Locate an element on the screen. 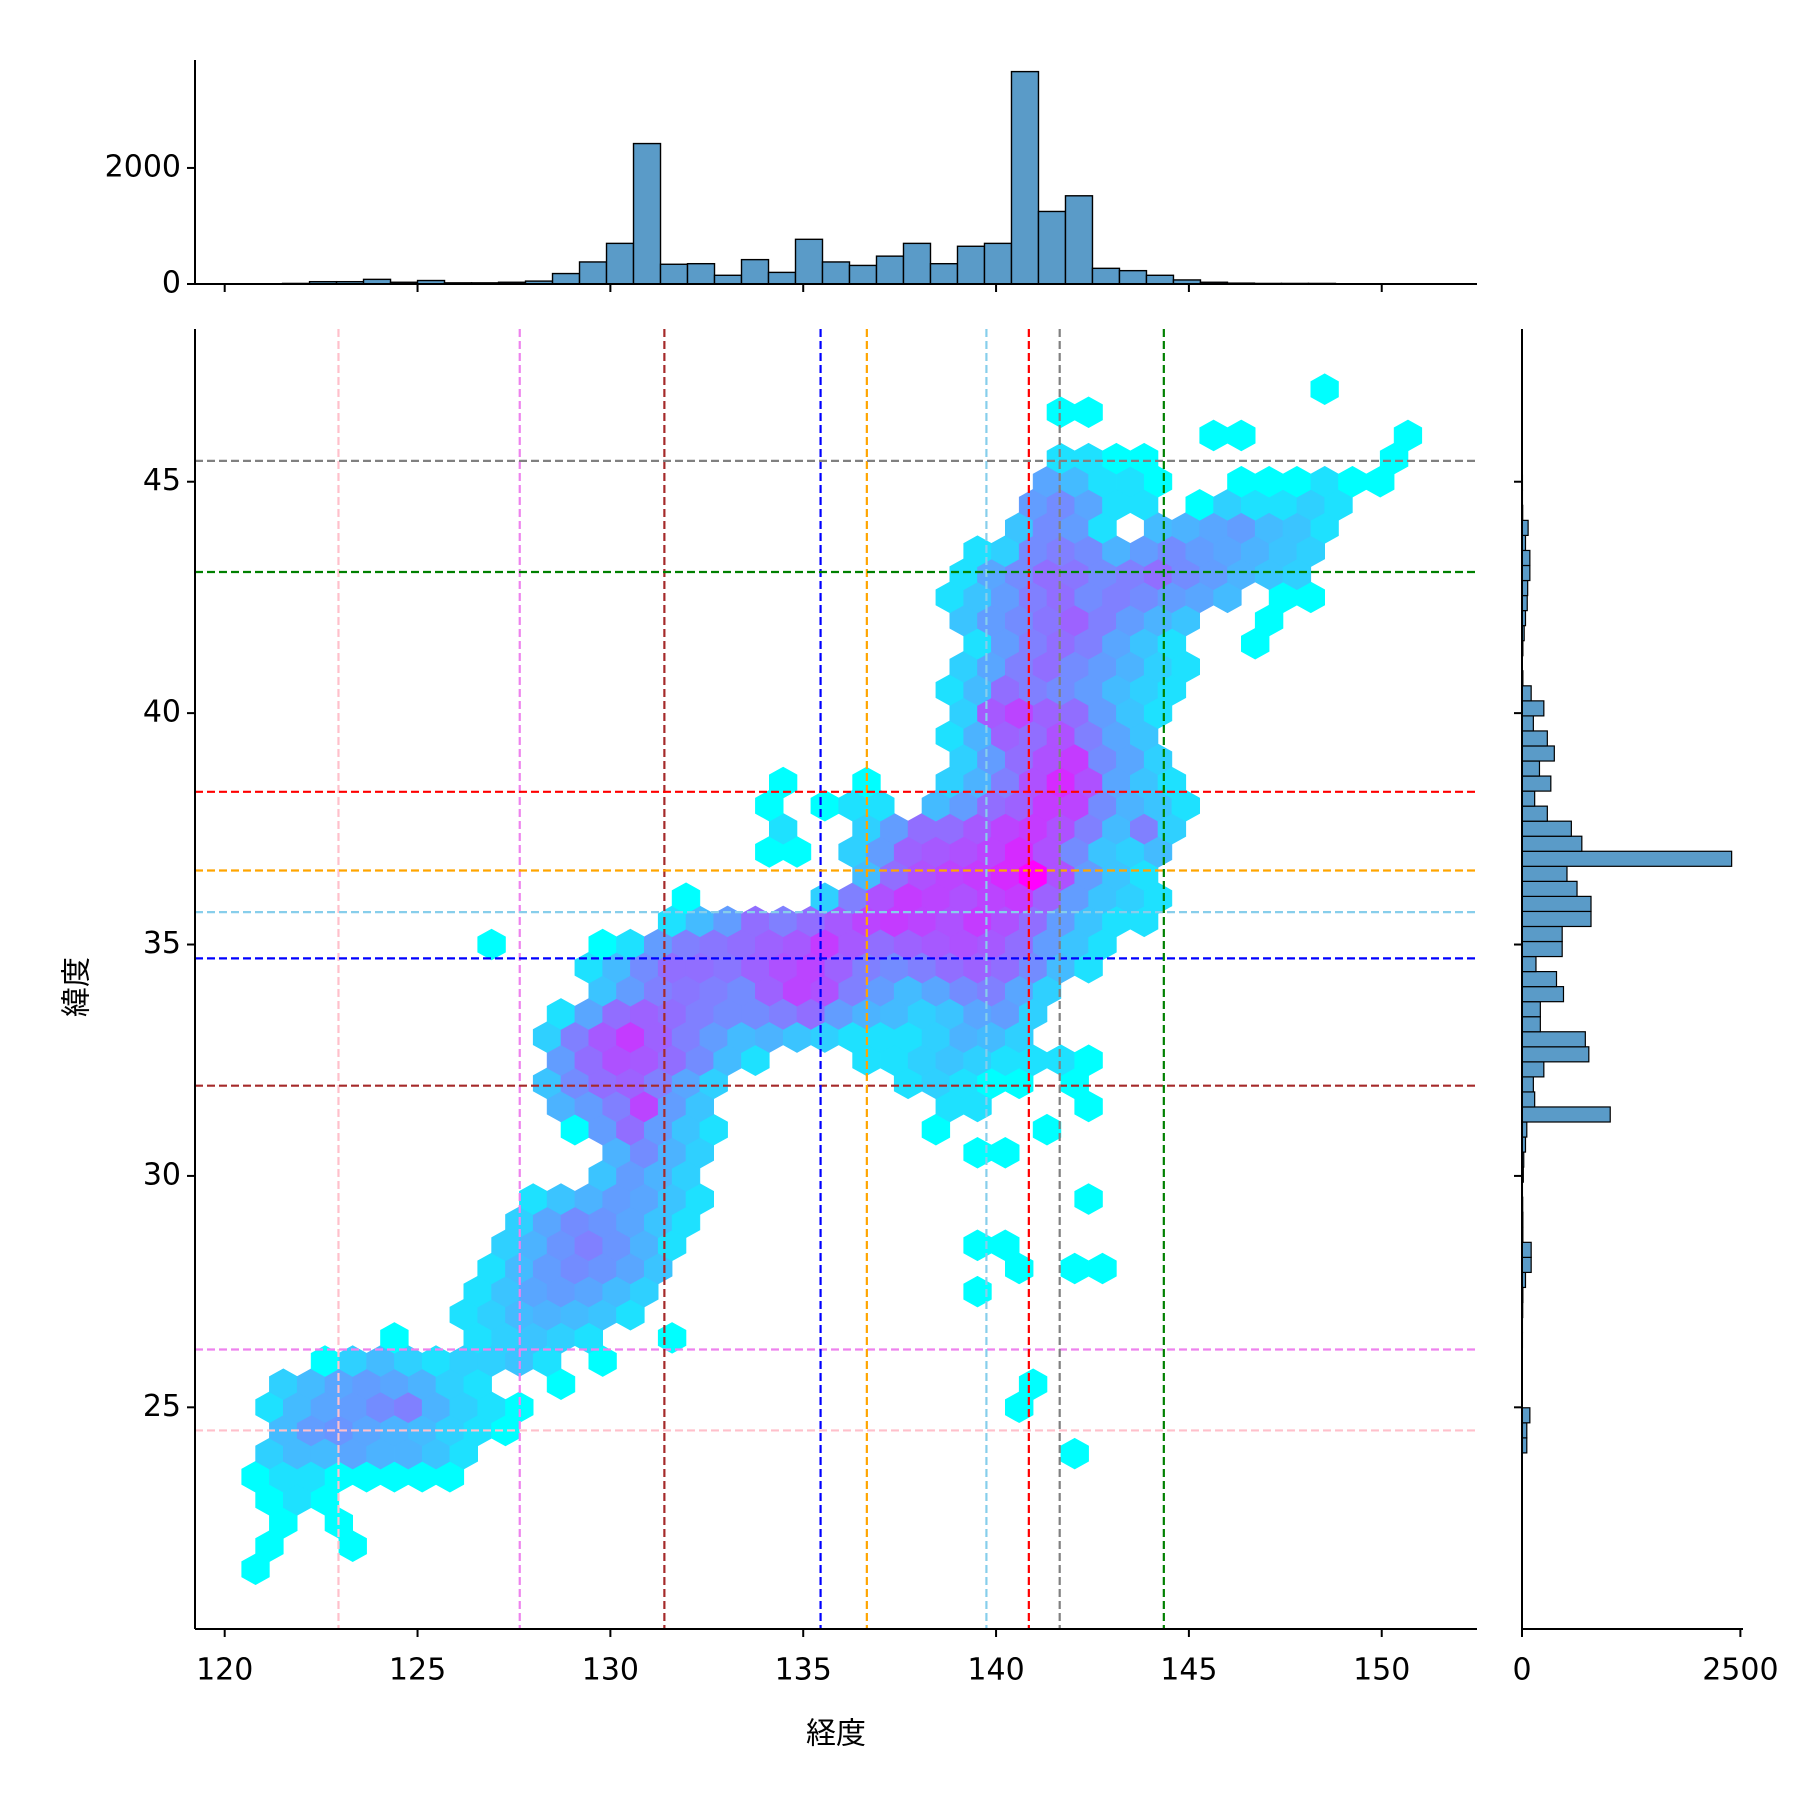 The width and height of the screenshot is (1800, 1800). y-tick-label: 25 is located at coordinates (162, 1406).